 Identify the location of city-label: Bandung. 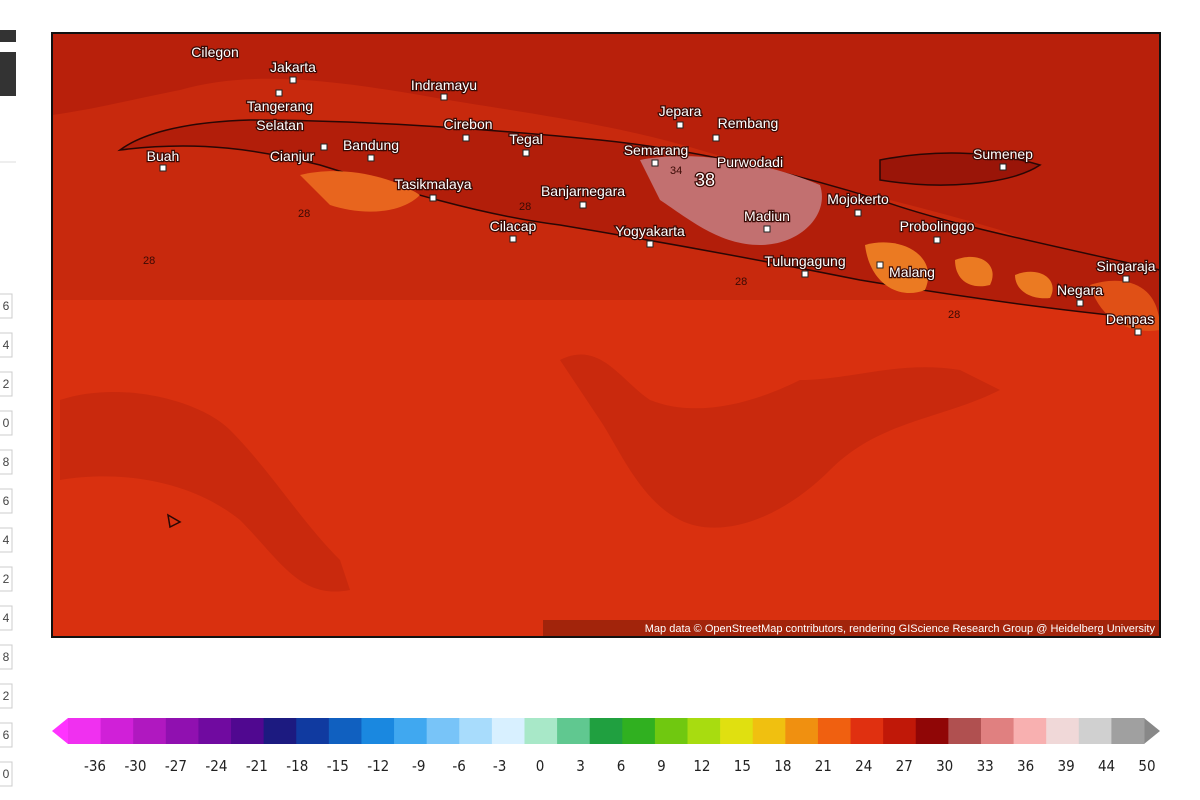
(371, 145).